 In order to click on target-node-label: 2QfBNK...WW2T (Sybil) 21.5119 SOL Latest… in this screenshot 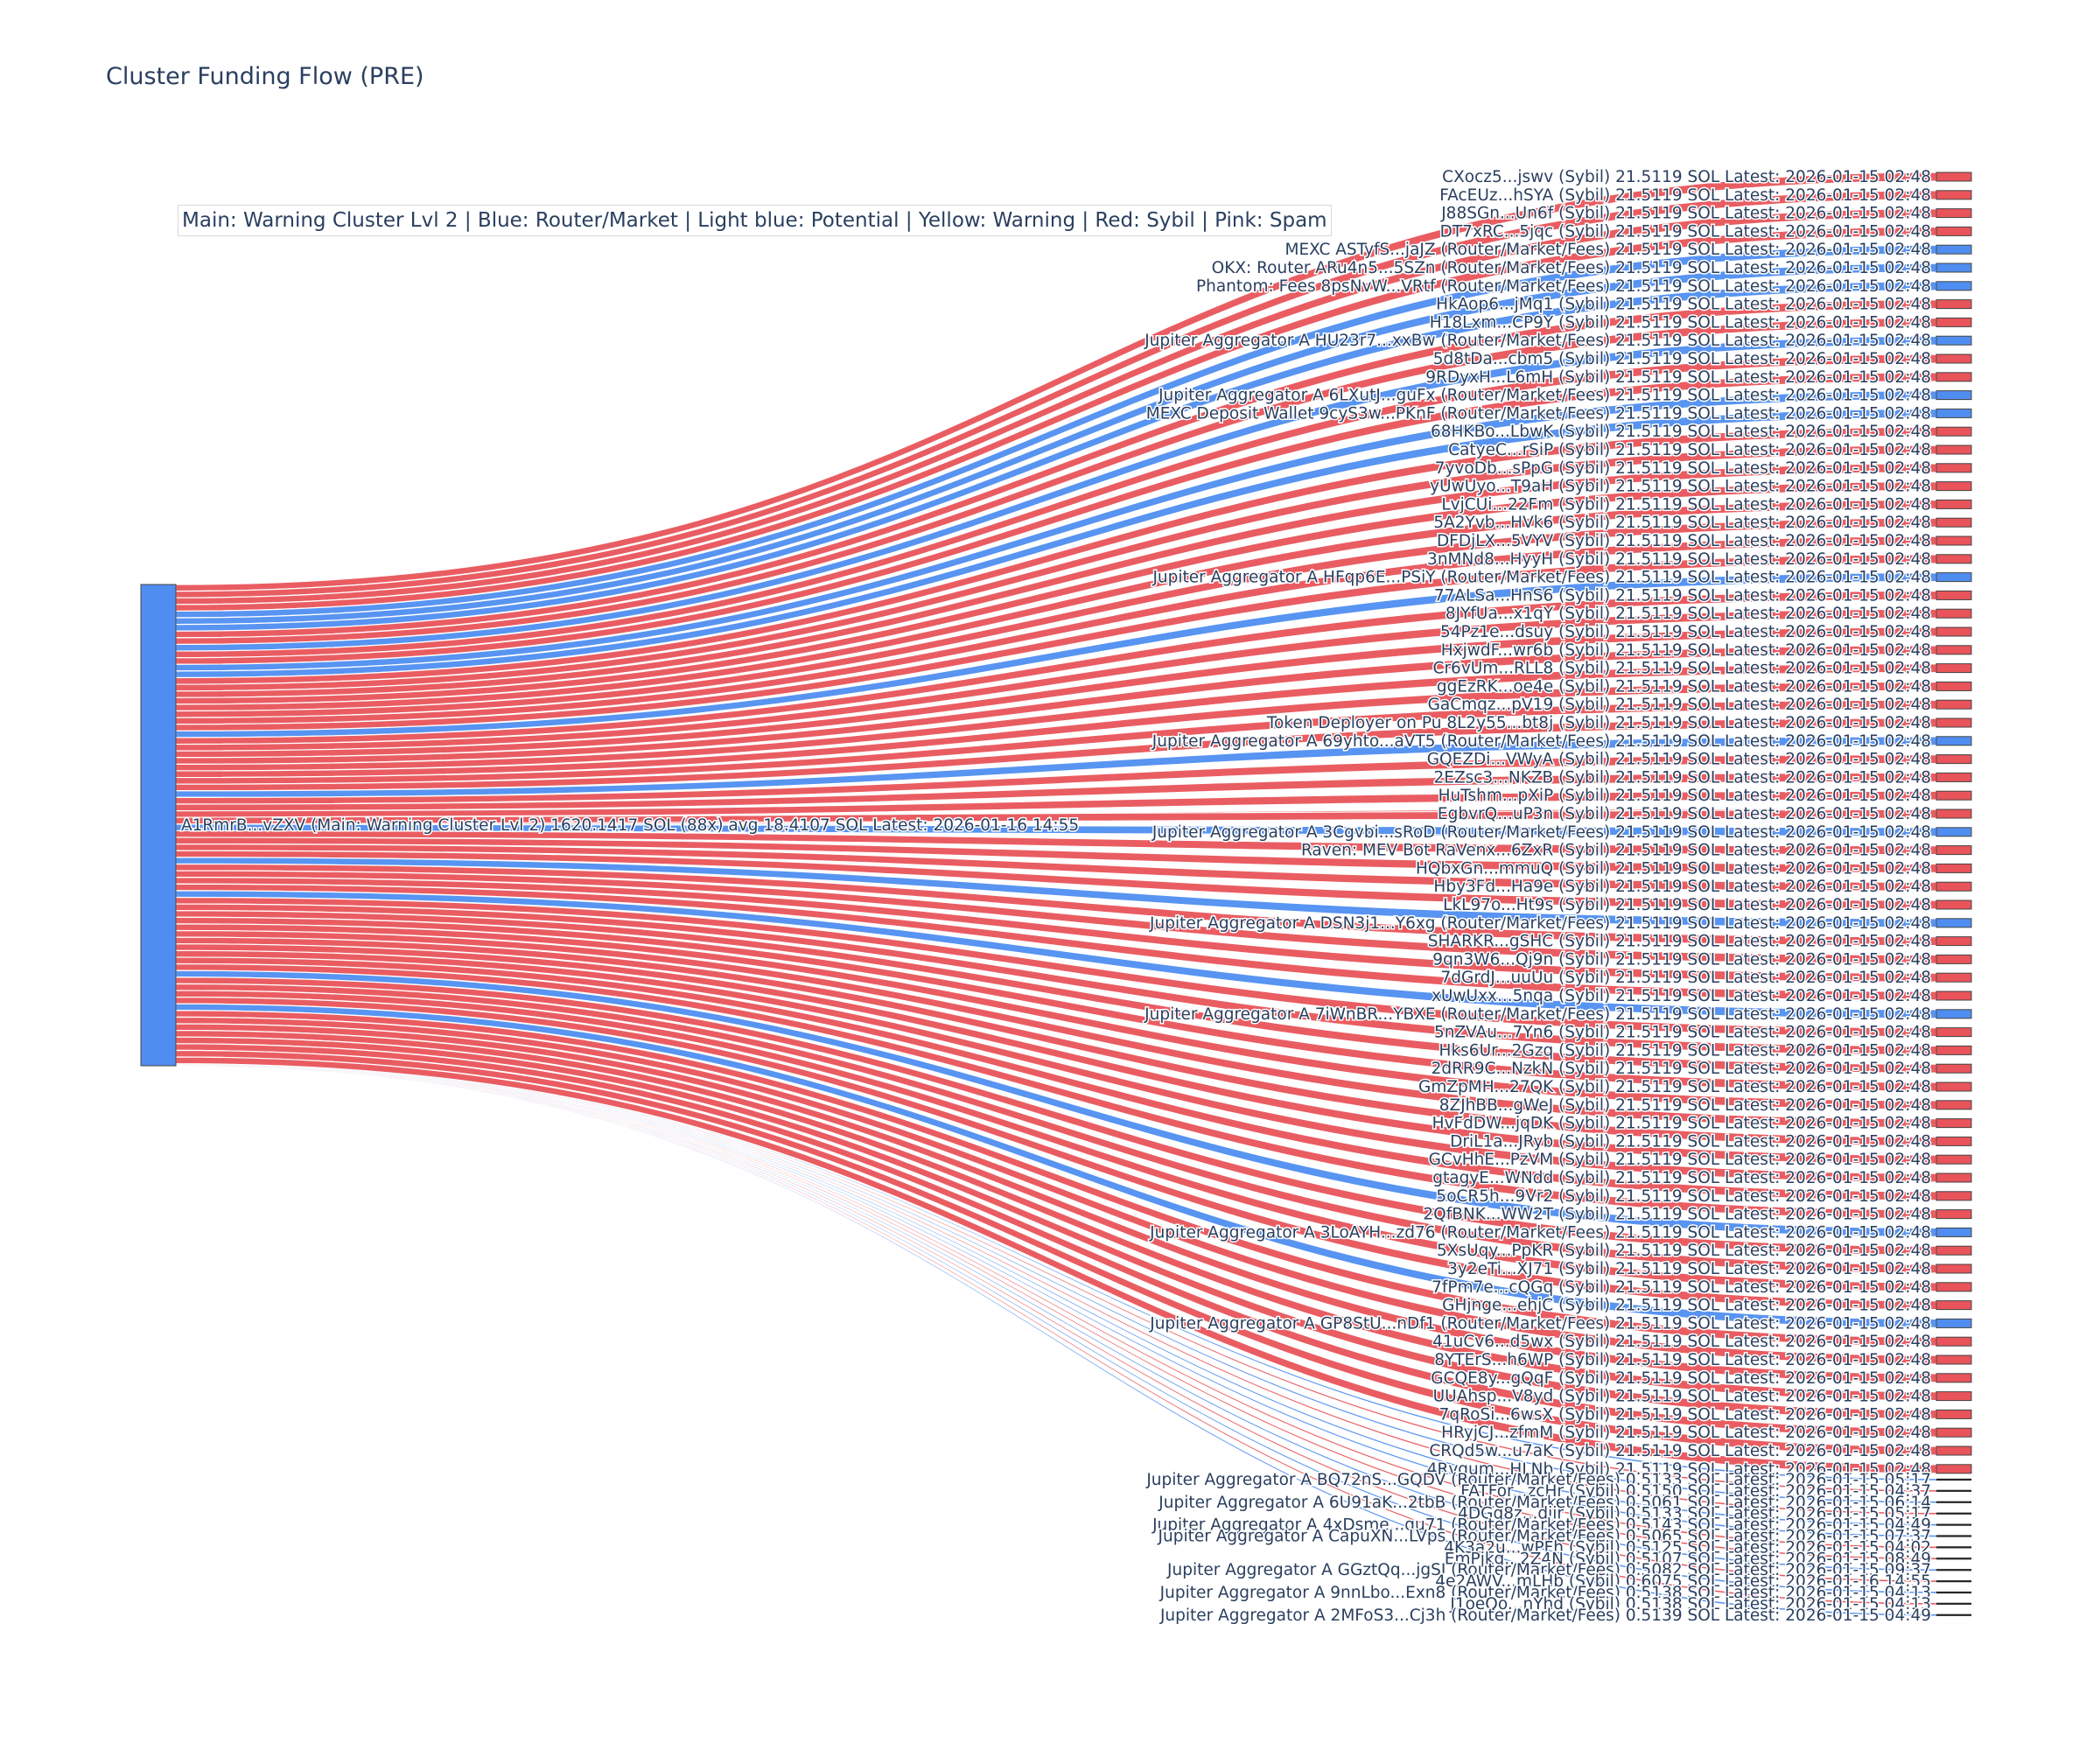, I will do `click(1677, 1215)`.